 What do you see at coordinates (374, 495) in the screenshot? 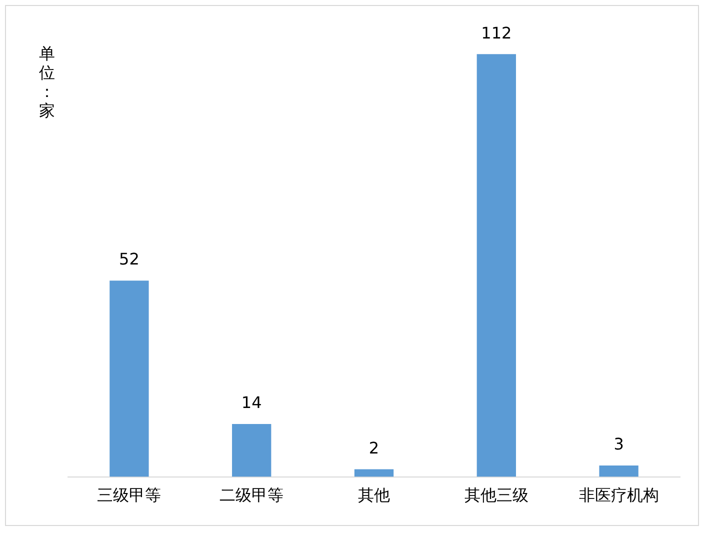
I see `x-tick-label: 其他` at bounding box center [374, 495].